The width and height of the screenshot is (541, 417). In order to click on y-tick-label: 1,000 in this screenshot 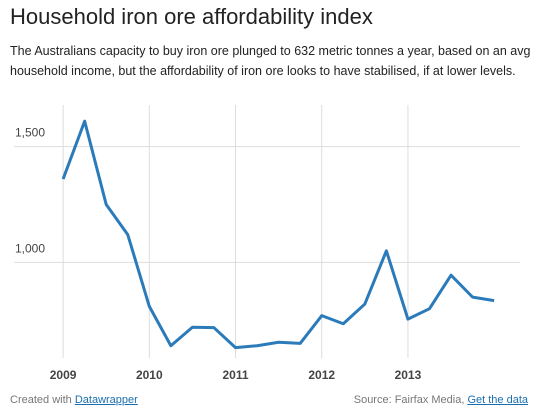, I will do `click(30, 248)`.